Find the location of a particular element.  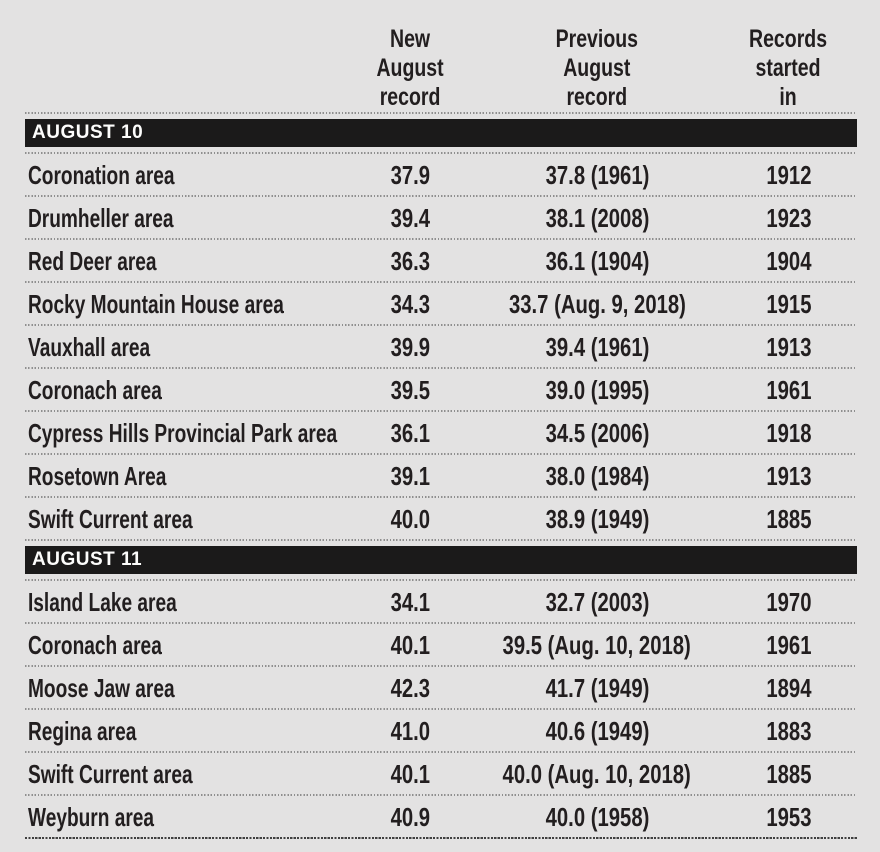

table-row: Coronation area 37.9 37.8 (1961) 1912 is located at coordinates (441, 175).